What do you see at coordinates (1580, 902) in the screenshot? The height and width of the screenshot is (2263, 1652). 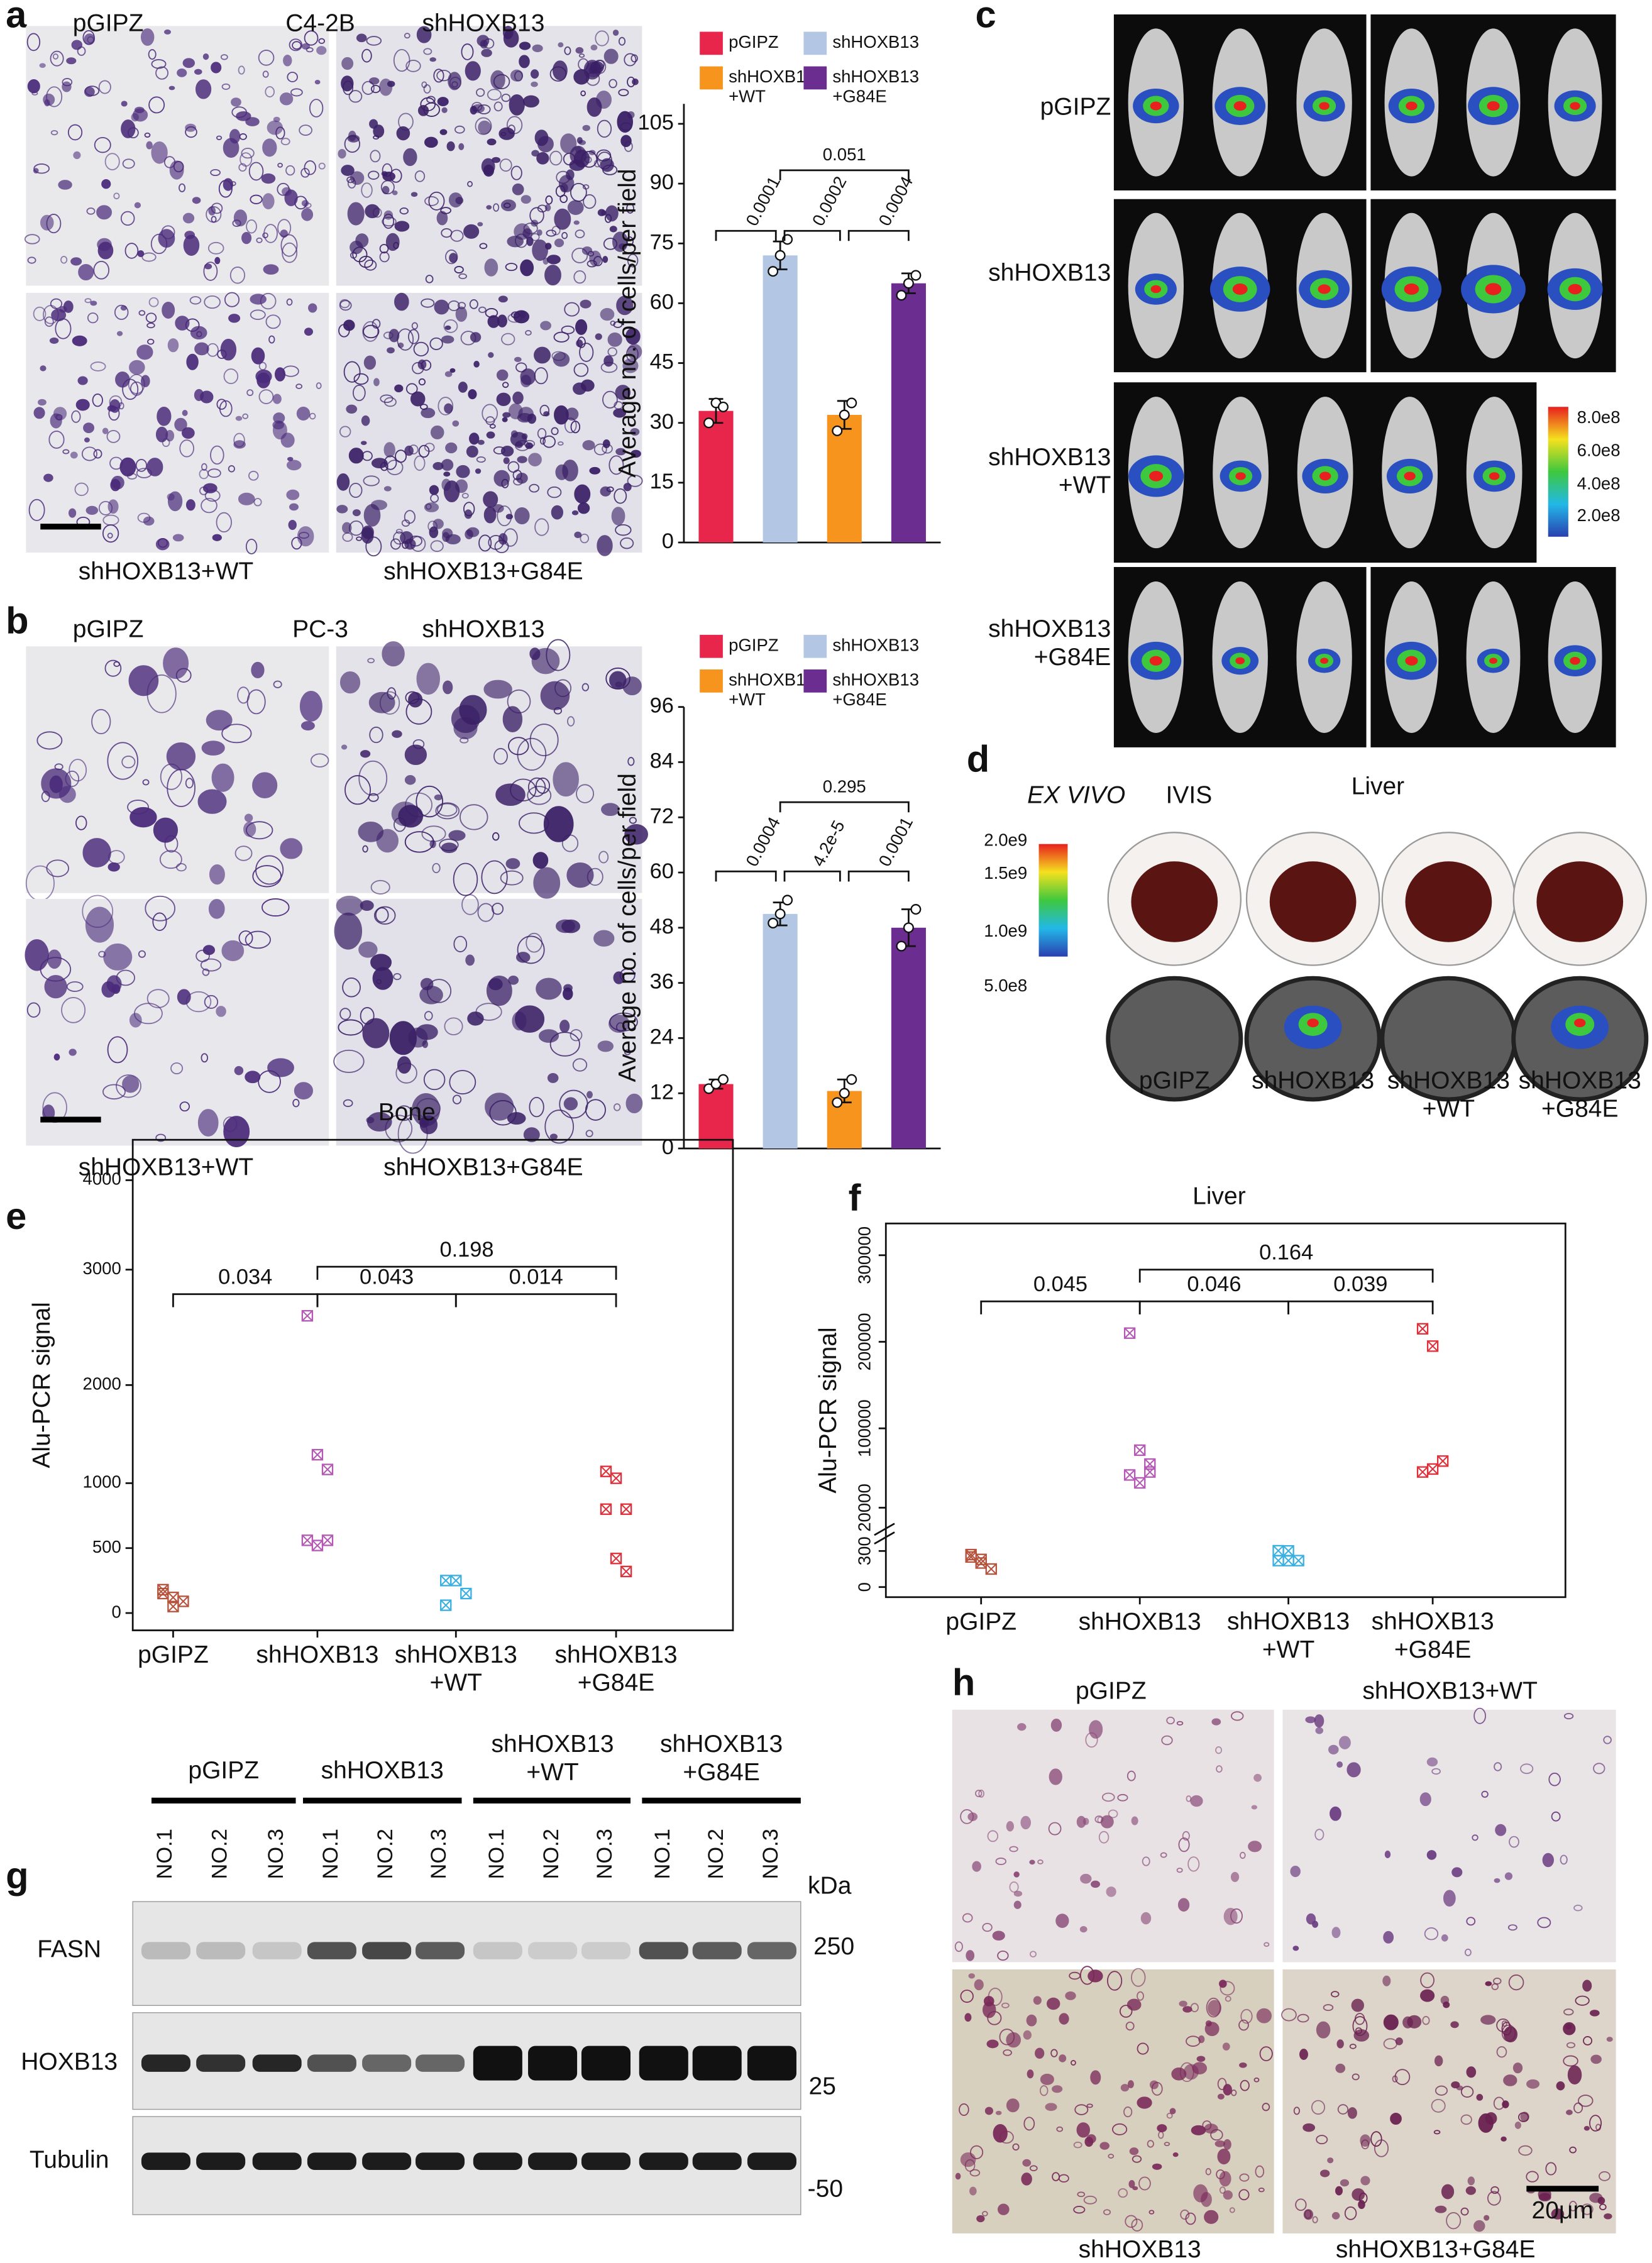 I see `liver` at bounding box center [1580, 902].